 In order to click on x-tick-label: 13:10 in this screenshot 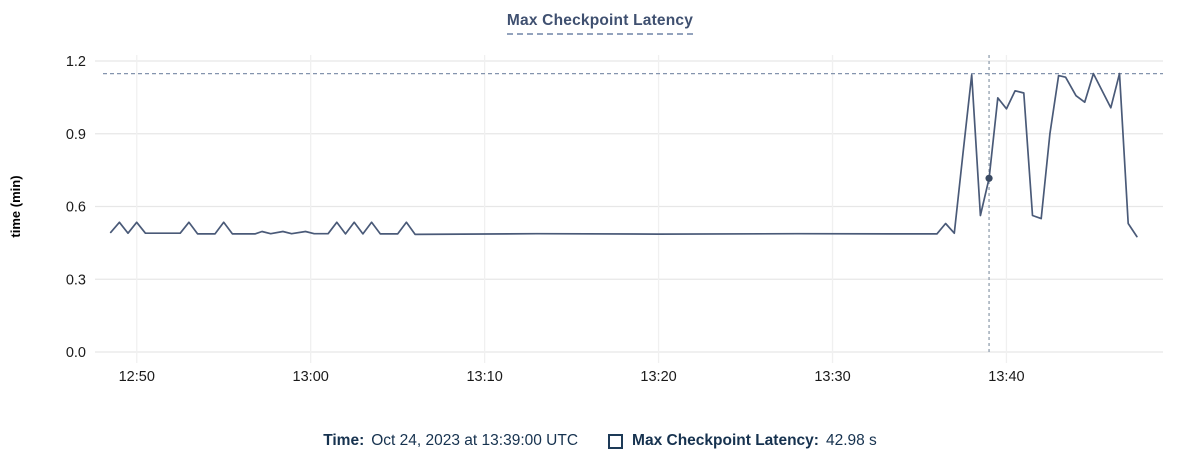, I will do `click(484, 377)`.